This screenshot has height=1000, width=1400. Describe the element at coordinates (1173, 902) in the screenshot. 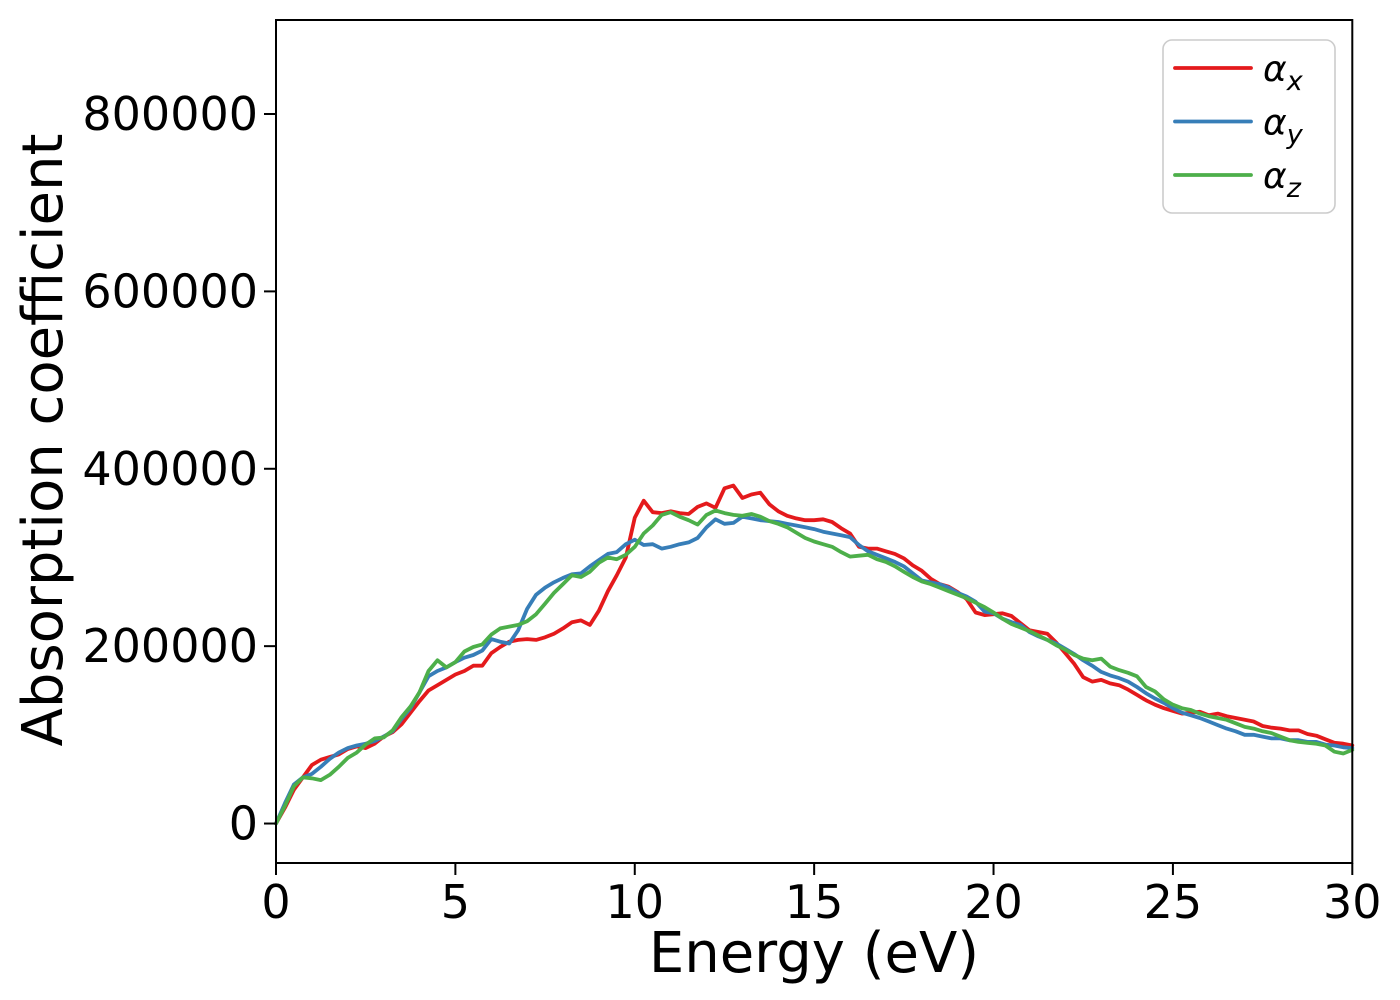

I see `x-tick-label: 25` at that location.